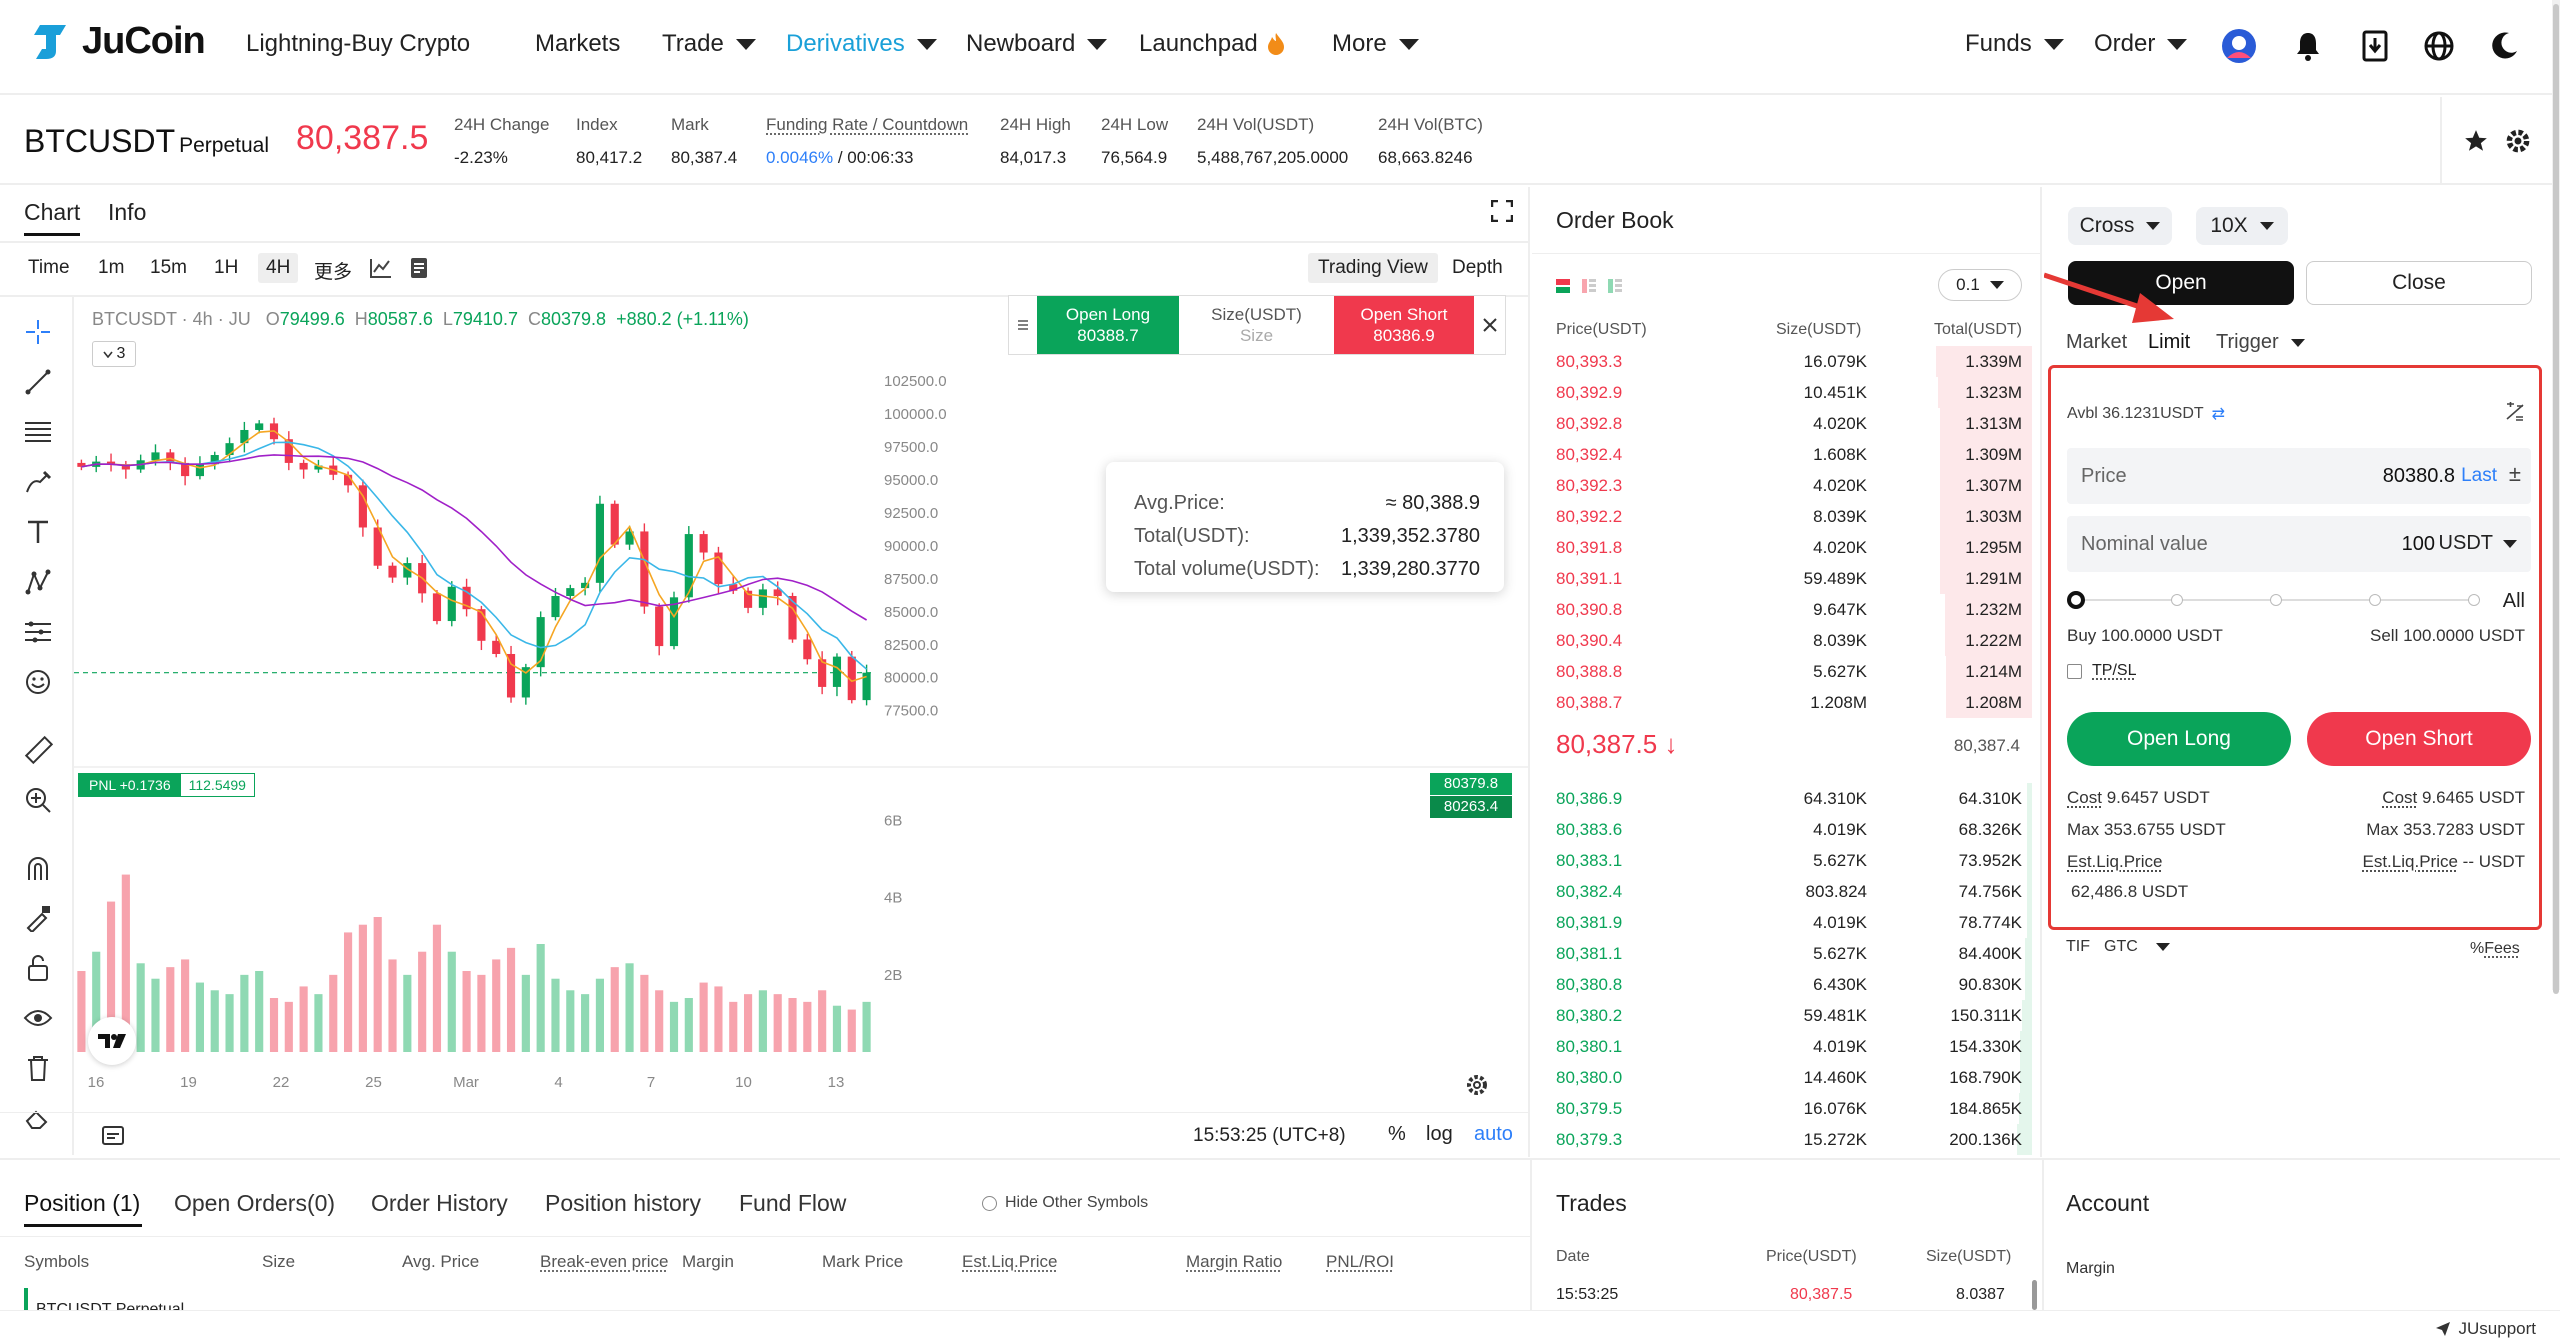 The image size is (2560, 1344). What do you see at coordinates (1065, 1203) in the screenshot?
I see `hide-other-symbols-toggle: Hide Other Symbols` at bounding box center [1065, 1203].